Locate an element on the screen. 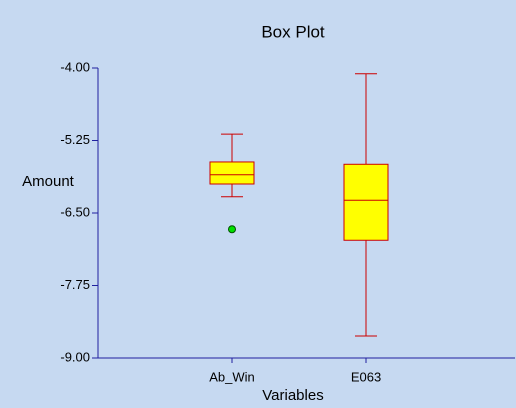 This screenshot has height=408, width=516. y-tick-label: -9.00 is located at coordinates (75, 356).